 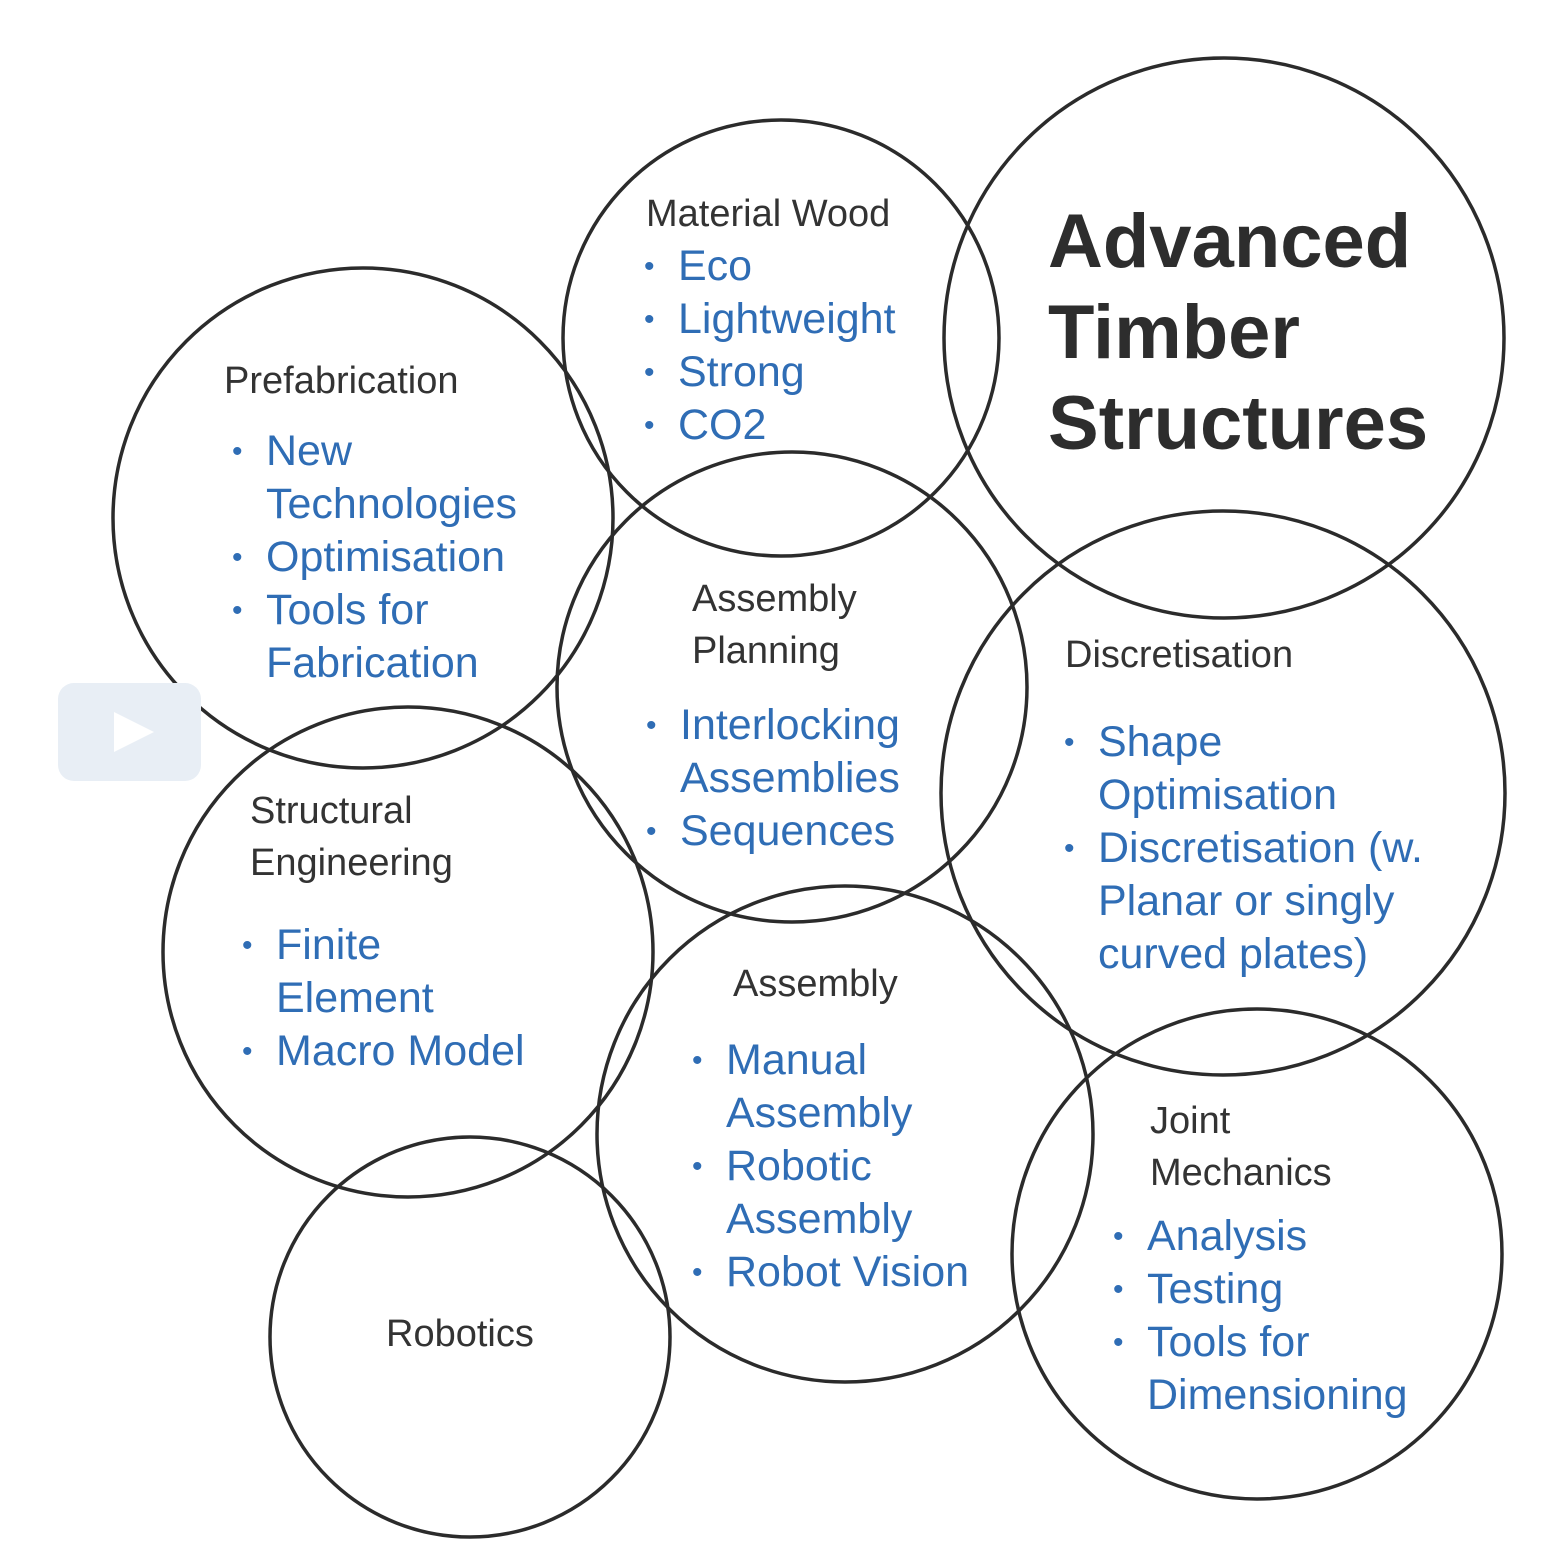 I want to click on circle-prefabrication, so click(x=363, y=518).